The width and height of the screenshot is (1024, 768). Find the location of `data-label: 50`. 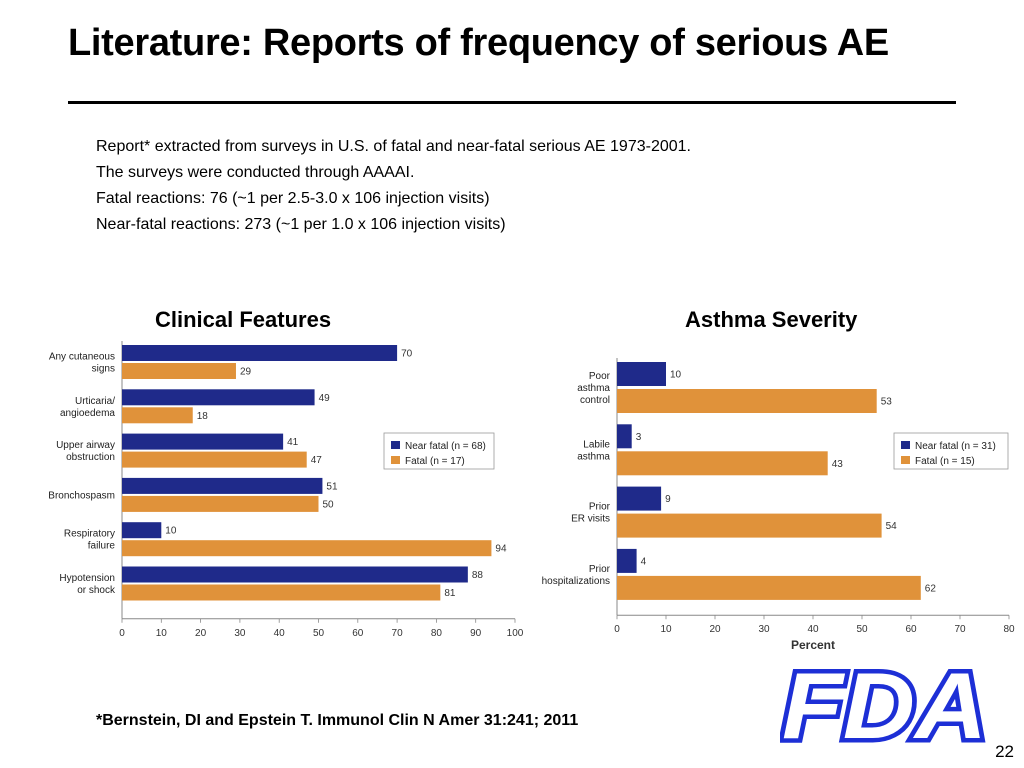

data-label: 50 is located at coordinates (329, 504).